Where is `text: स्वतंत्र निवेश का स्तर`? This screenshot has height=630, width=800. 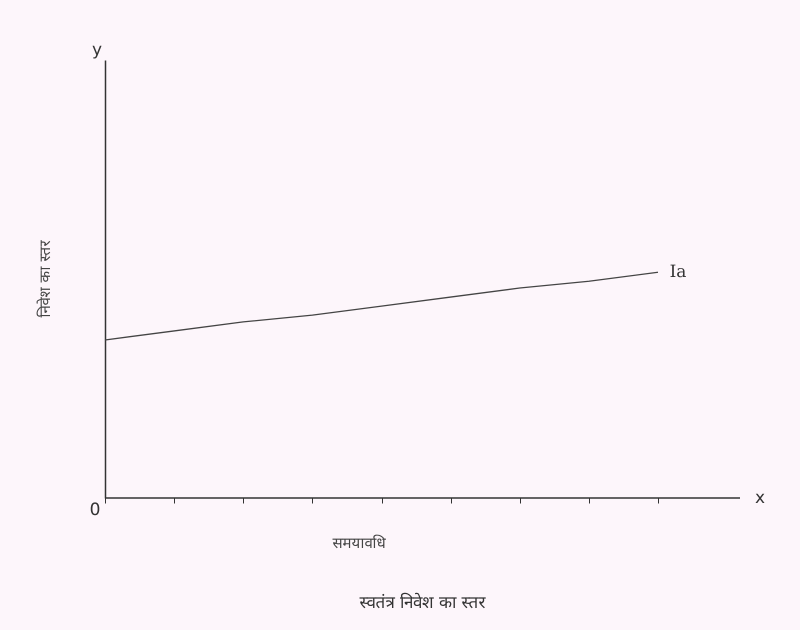
text: स्वतंत्र निवेश का स्तर is located at coordinates (423, 602).